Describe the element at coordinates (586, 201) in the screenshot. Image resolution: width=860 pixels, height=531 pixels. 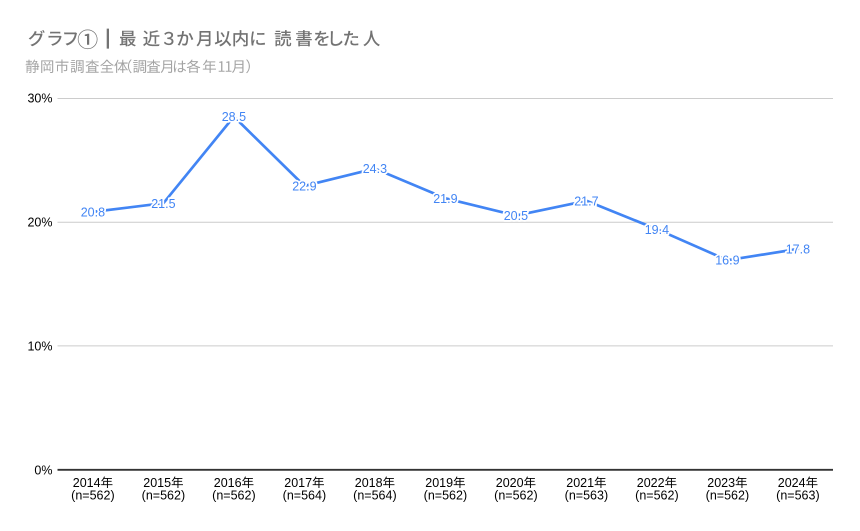
I see `svg-text: 21.7` at that location.